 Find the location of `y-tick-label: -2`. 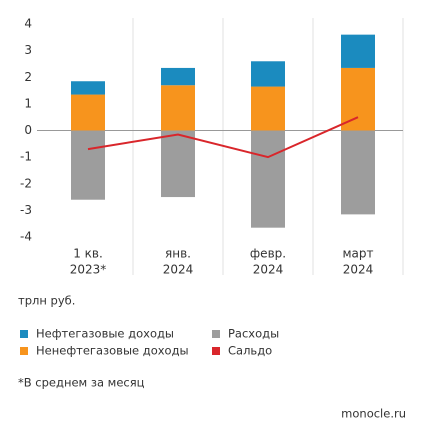

y-tick-label: -2 is located at coordinates (26, 183).